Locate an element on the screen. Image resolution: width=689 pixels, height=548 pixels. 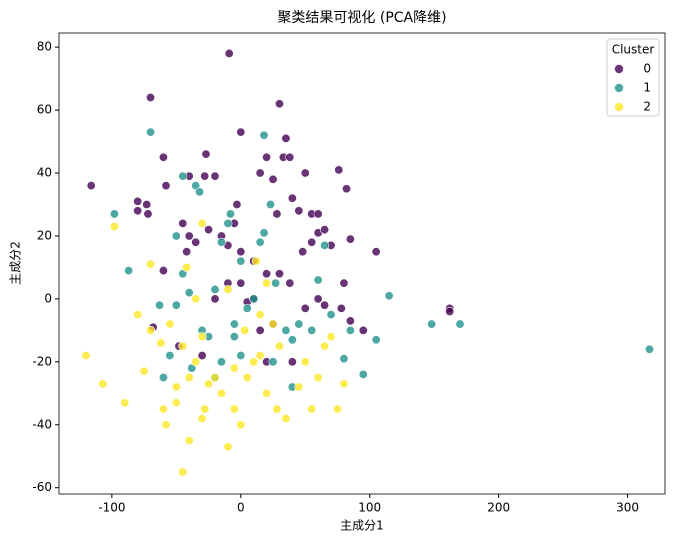
chart-title: 聚类结果可视化 (PCA降维) is located at coordinates (361, 18).